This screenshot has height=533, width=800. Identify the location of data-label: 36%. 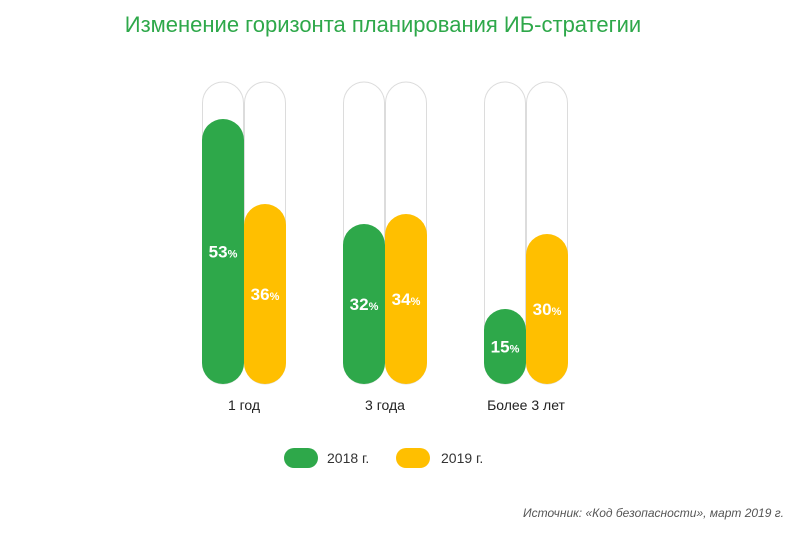
(265, 294).